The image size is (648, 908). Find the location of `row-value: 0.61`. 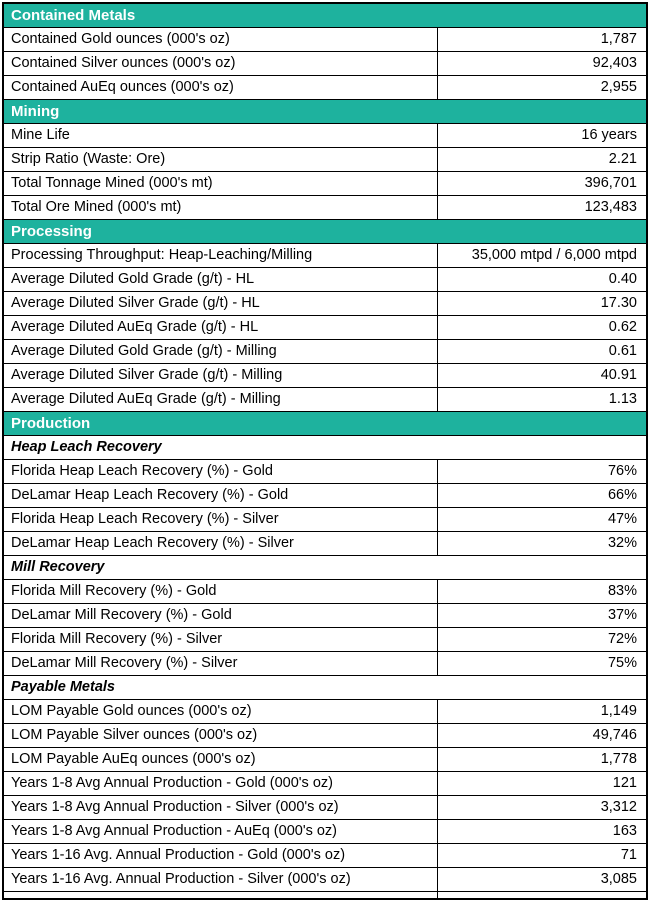

row-value: 0.61 is located at coordinates (542, 351).